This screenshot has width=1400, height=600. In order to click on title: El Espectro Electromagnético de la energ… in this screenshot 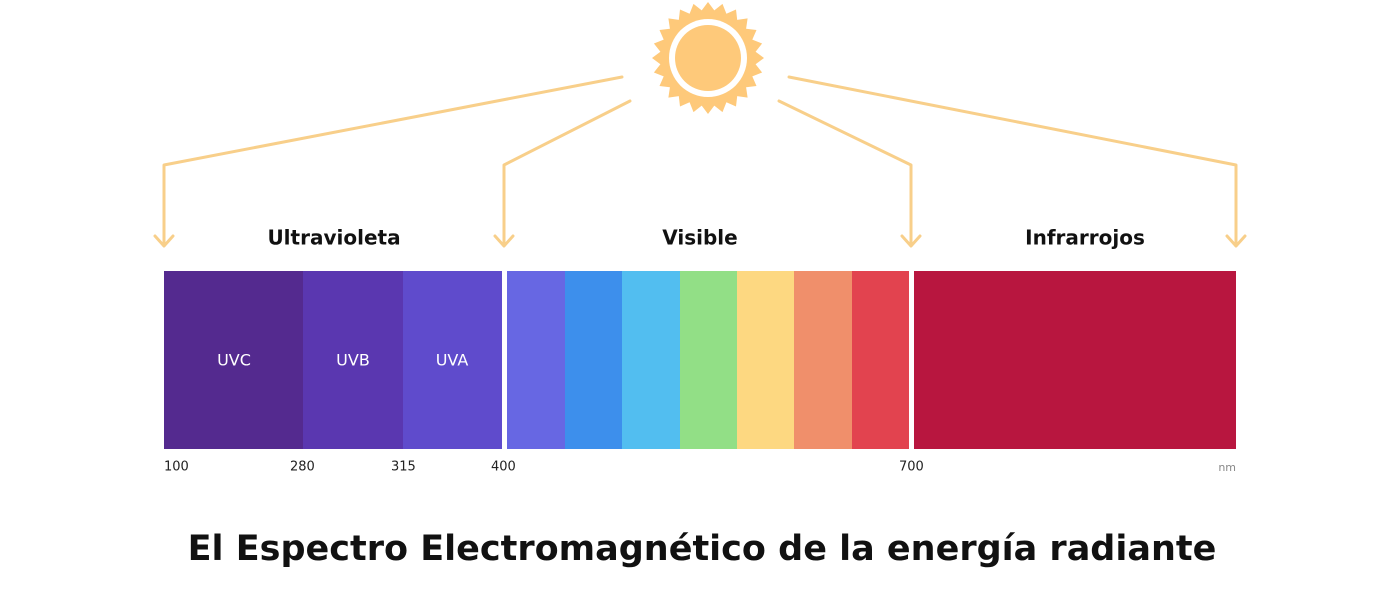, I will do `click(702, 549)`.